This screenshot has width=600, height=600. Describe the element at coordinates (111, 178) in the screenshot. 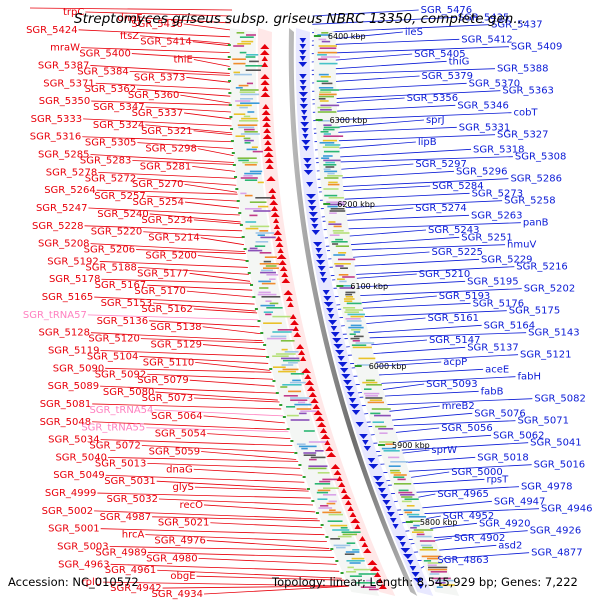

I see `gene-label-left: SGR_5272` at that location.